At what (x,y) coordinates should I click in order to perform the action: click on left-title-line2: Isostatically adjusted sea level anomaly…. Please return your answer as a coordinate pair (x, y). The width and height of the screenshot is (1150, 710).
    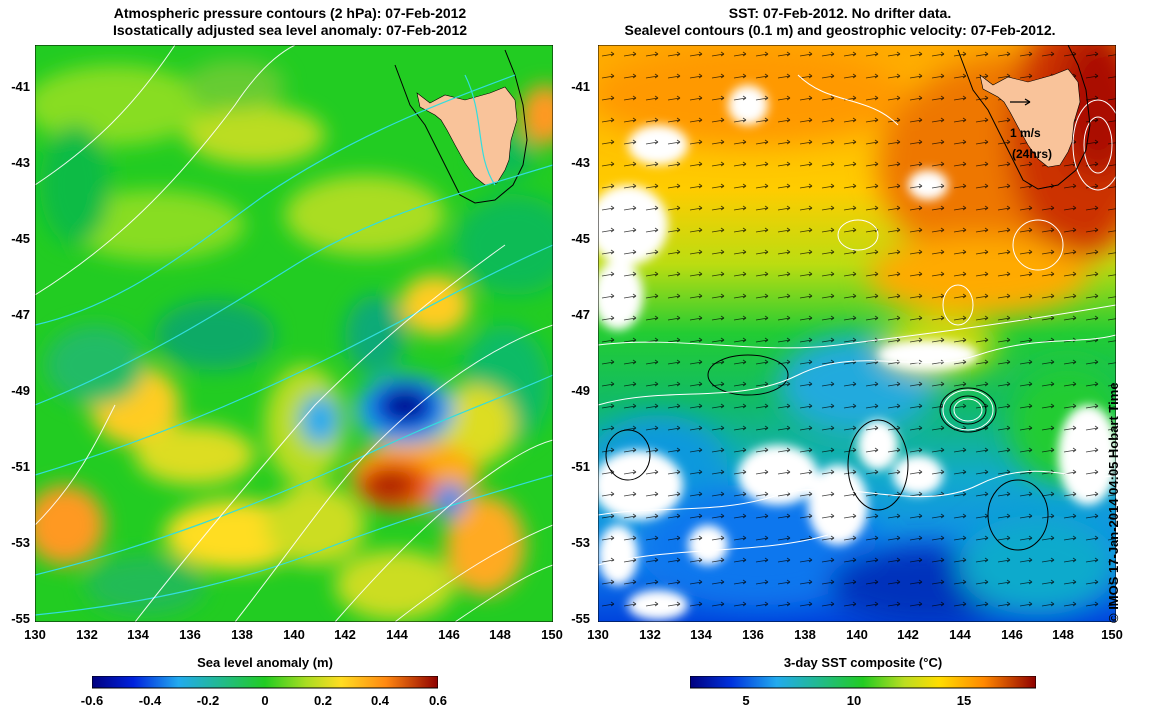
    Looking at the image, I should click on (290, 30).